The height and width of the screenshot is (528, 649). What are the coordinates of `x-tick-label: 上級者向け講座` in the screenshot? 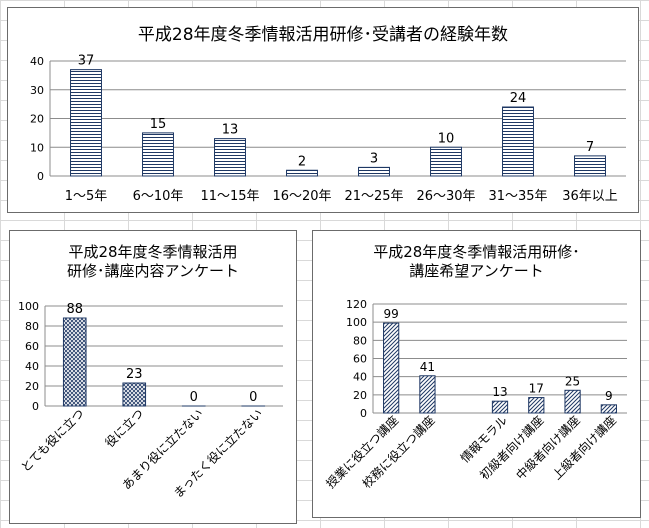 It's located at (584, 448).